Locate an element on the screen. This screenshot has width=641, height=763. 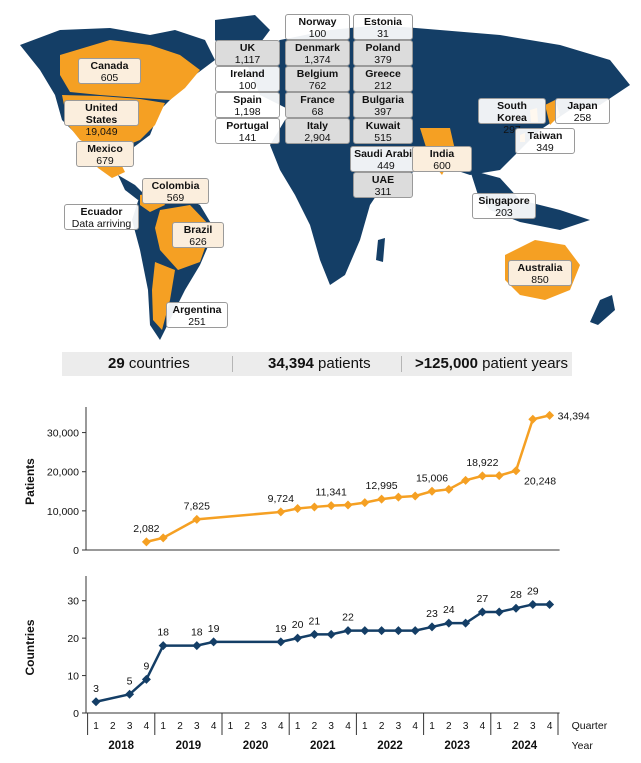
country-name: Mexico is located at coordinates (105, 149).